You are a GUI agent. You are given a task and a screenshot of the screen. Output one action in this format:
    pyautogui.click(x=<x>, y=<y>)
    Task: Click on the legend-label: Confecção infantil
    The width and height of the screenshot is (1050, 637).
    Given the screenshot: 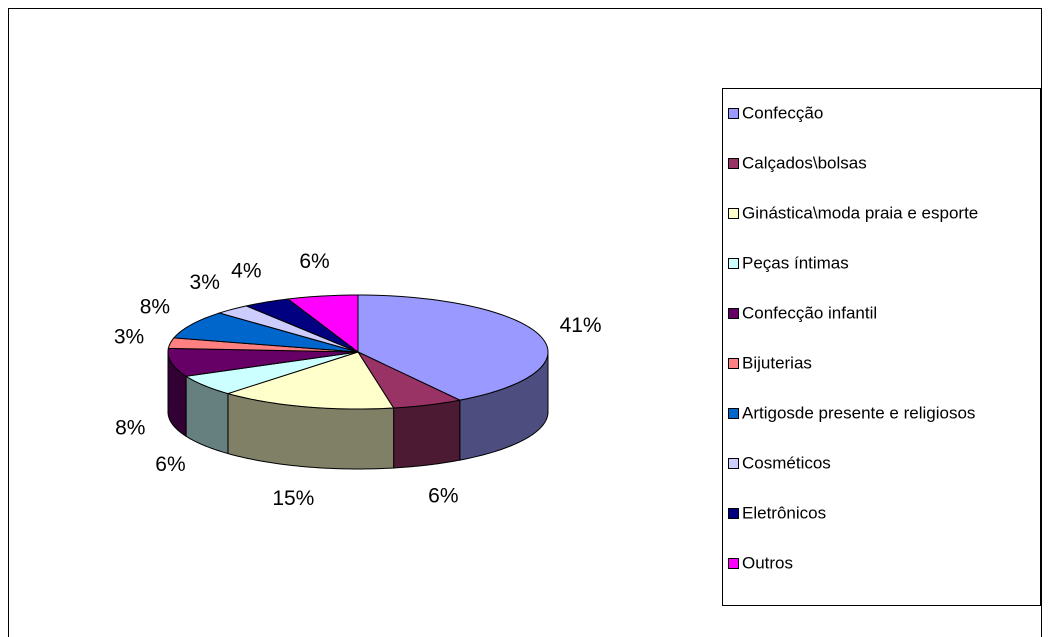 What is the action you would take?
    pyautogui.click(x=809, y=312)
    